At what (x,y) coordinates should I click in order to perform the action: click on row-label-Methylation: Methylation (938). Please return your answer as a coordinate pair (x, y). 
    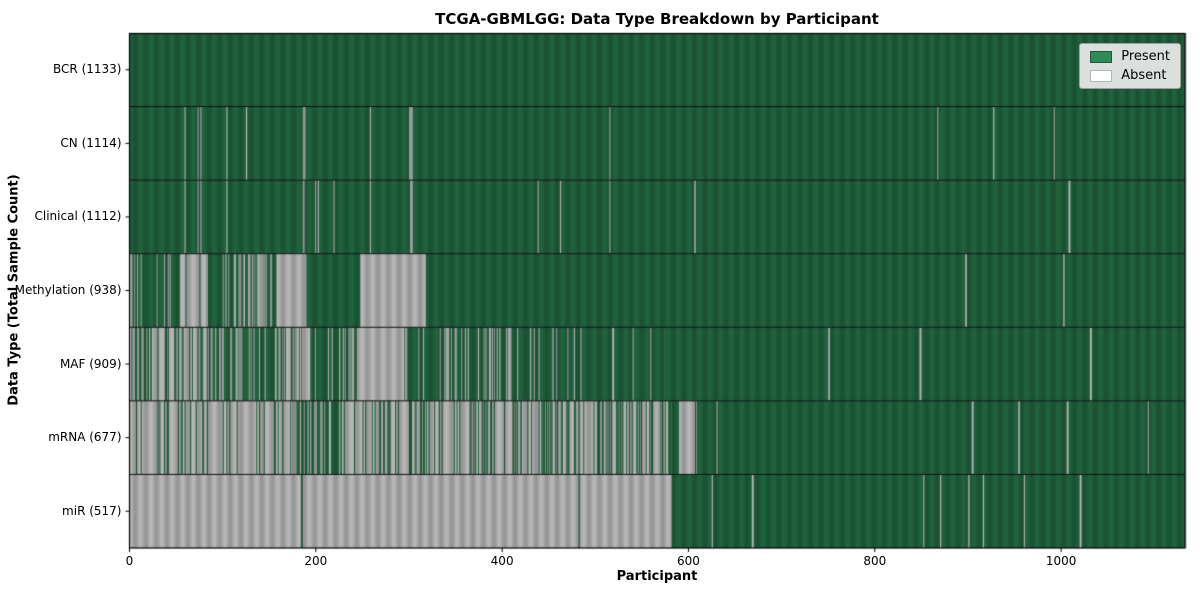
    Looking at the image, I should click on (68, 290).